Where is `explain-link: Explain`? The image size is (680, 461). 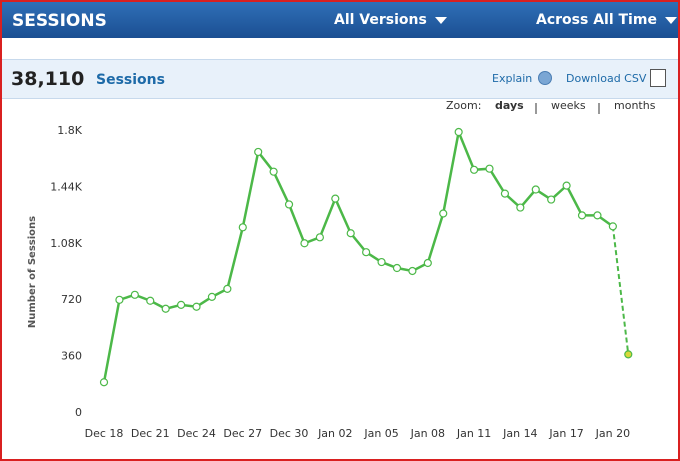
explain-link: Explain is located at coordinates (512, 78).